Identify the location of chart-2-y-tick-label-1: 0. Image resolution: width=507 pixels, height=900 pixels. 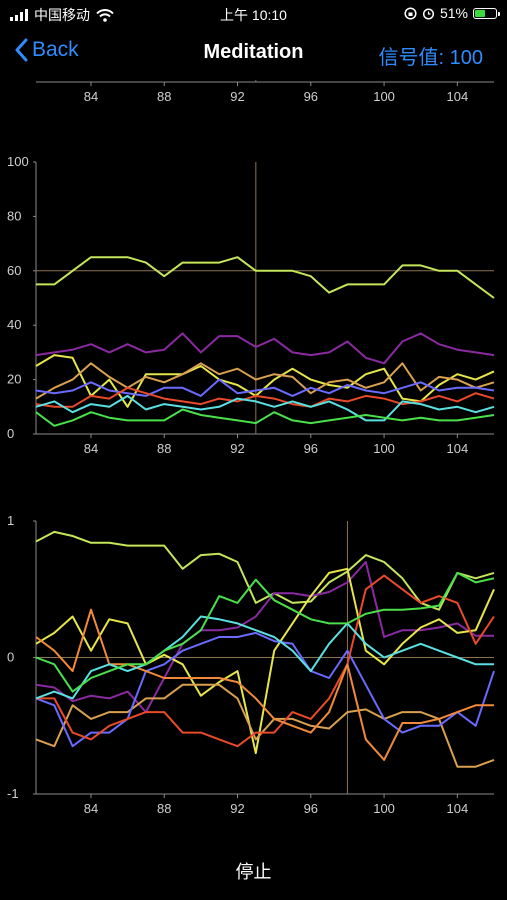
(10, 657).